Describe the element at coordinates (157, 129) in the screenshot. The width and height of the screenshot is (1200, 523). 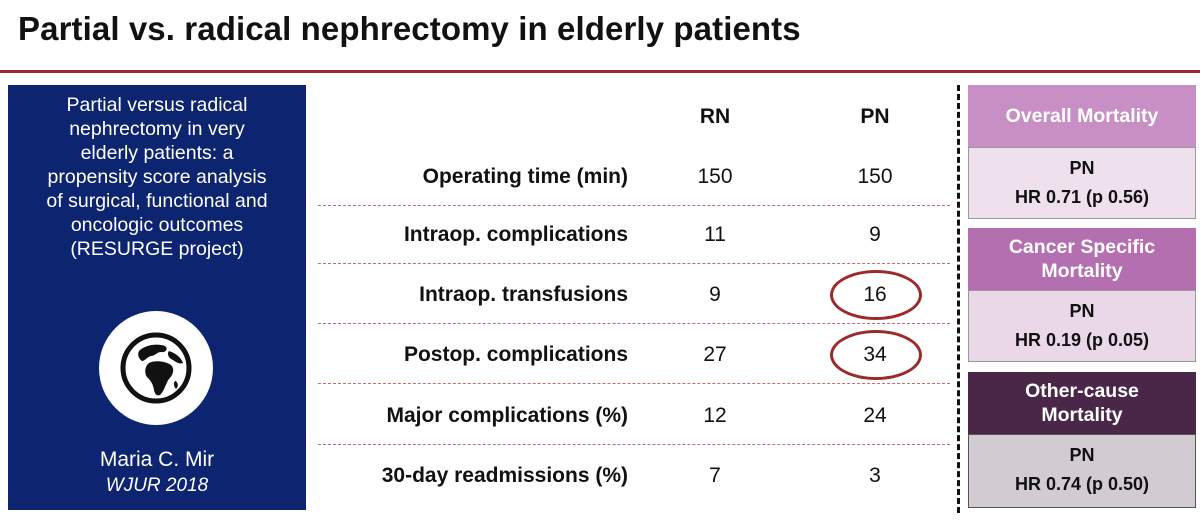
I see `paper-title-line: nephrectomy in very` at that location.